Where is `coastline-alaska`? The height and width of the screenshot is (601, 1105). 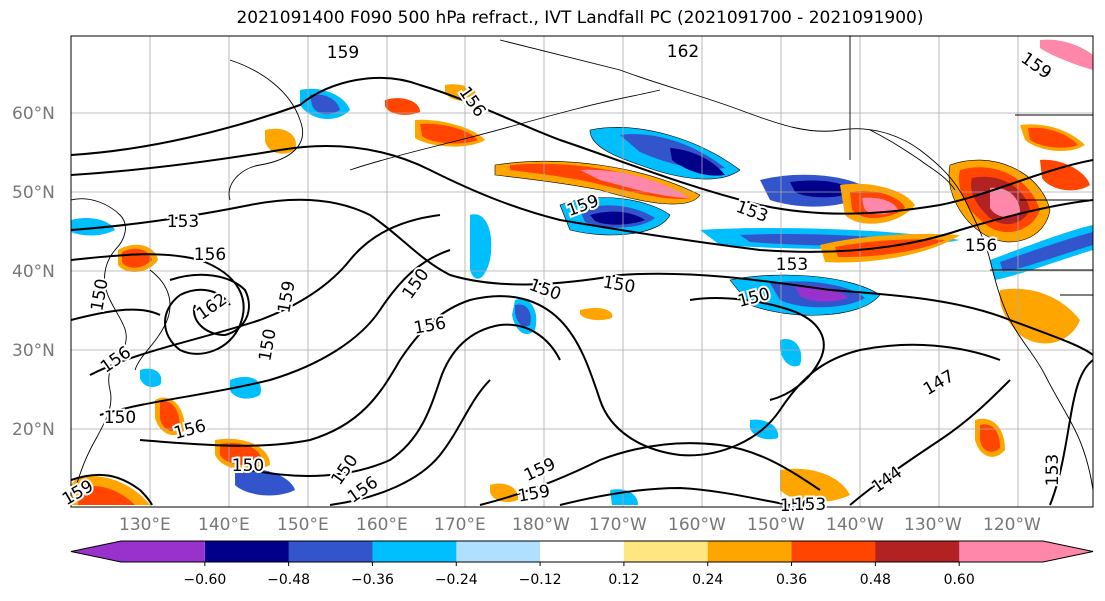 coastline-alaska is located at coordinates (732, 120).